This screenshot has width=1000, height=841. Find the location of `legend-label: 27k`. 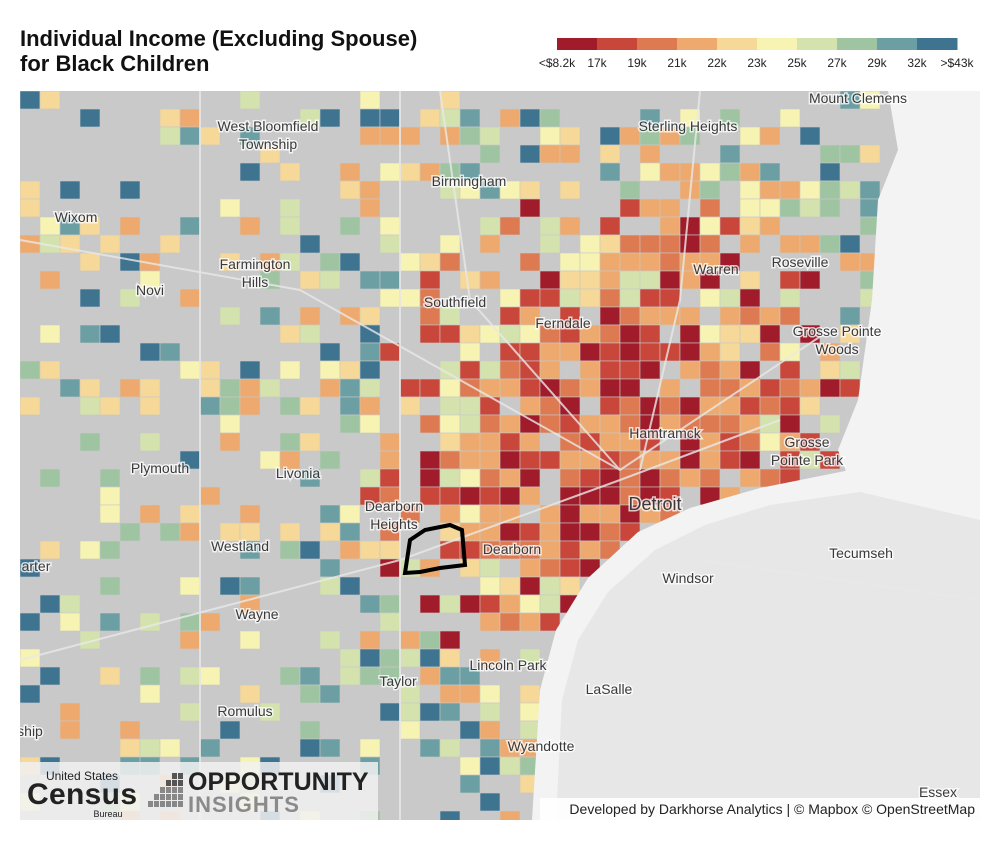

legend-label: 27k is located at coordinates (837, 63).